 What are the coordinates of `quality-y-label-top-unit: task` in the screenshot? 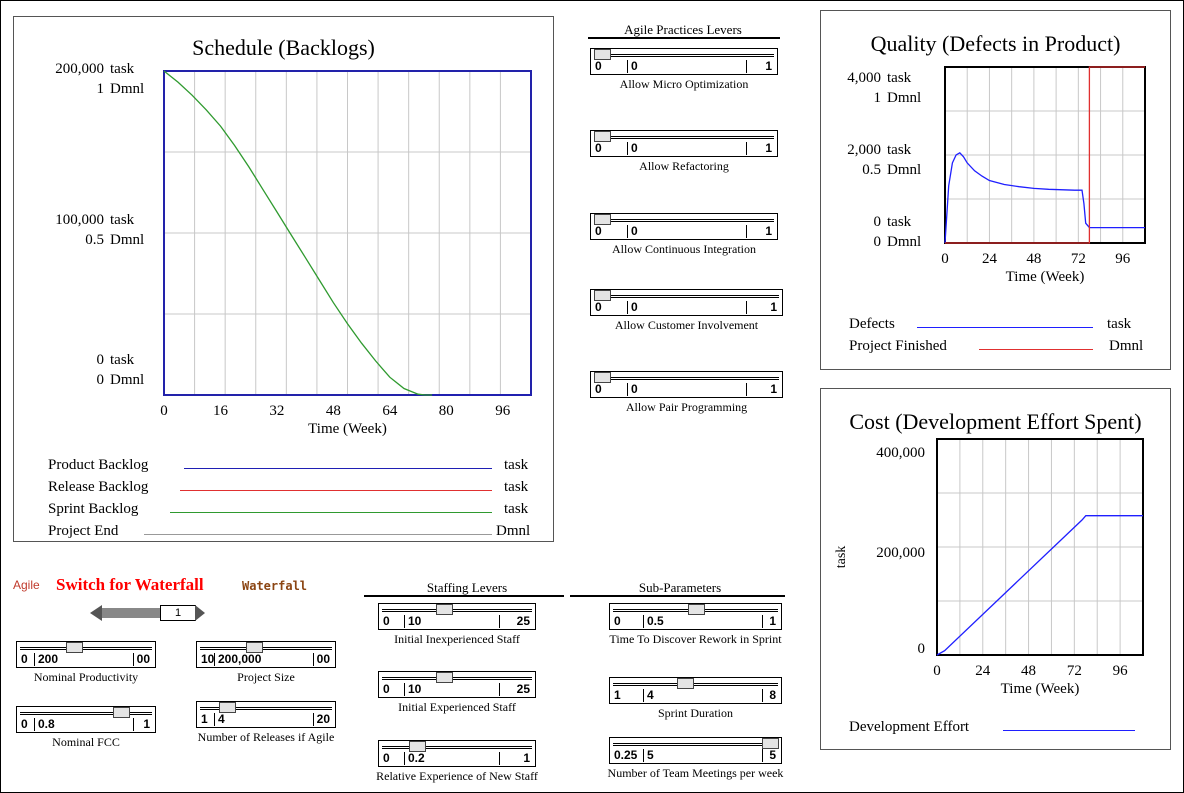 It's located at (899, 78).